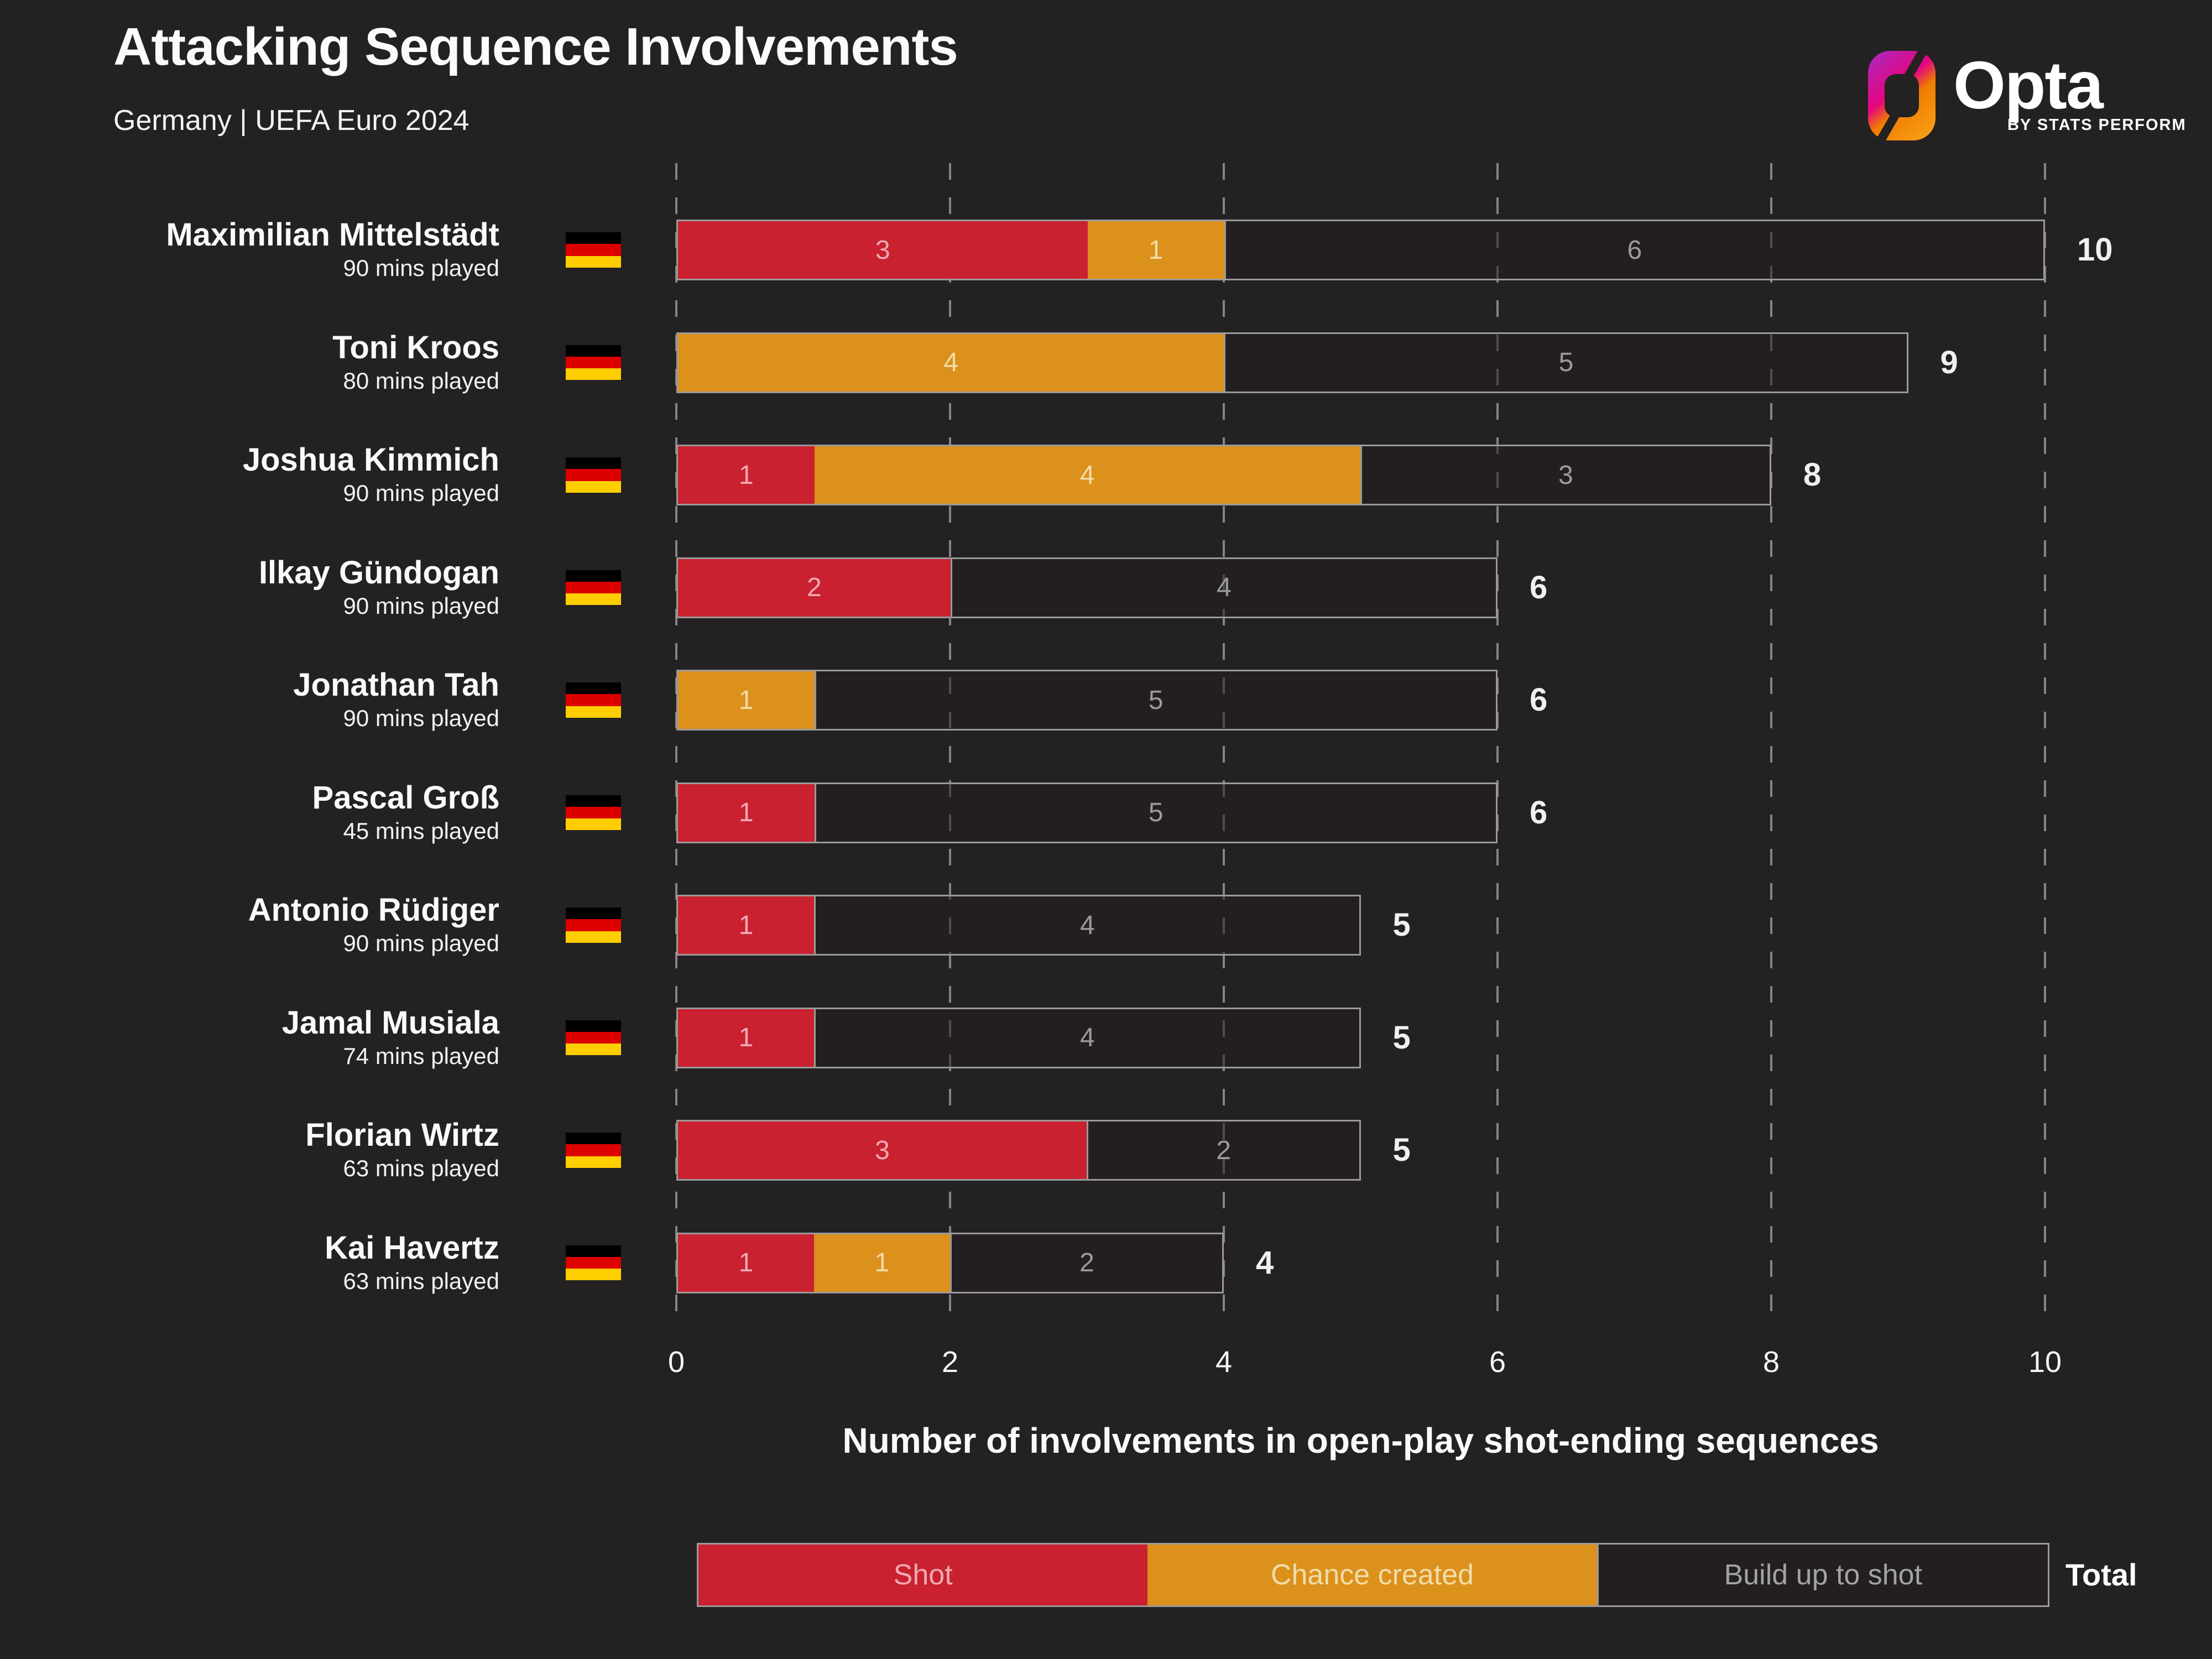  I want to click on player-name: Ilkay Gündogan, so click(378, 572).